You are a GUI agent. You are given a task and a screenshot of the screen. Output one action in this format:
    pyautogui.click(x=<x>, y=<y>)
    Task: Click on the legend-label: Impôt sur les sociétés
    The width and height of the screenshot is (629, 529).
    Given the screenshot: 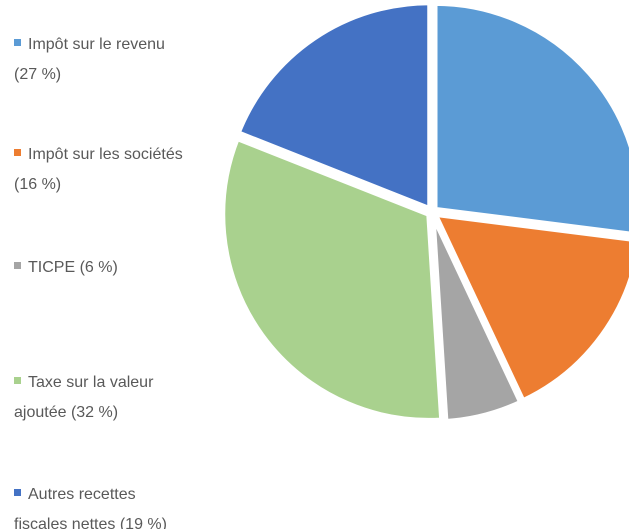 What is the action you would take?
    pyautogui.click(x=105, y=154)
    